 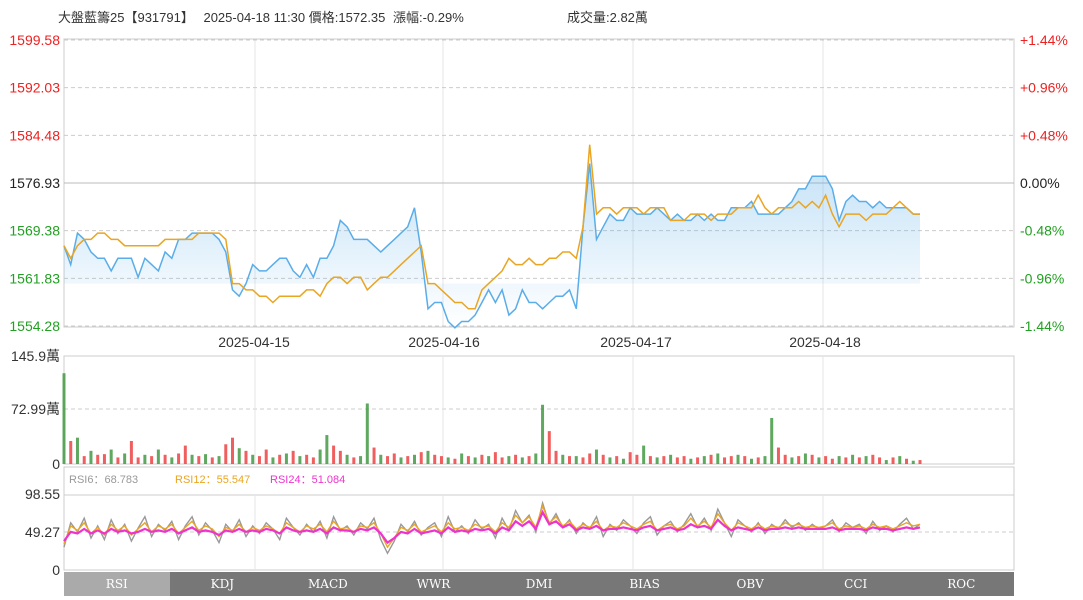 What do you see at coordinates (117, 584) in the screenshot?
I see `tab-rsi: RSI` at bounding box center [117, 584].